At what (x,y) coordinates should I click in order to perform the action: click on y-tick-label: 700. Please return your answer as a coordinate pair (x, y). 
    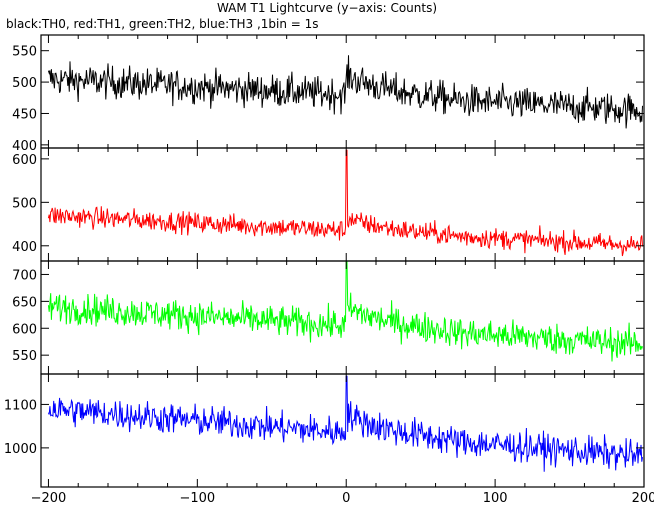
    Looking at the image, I should click on (24, 275).